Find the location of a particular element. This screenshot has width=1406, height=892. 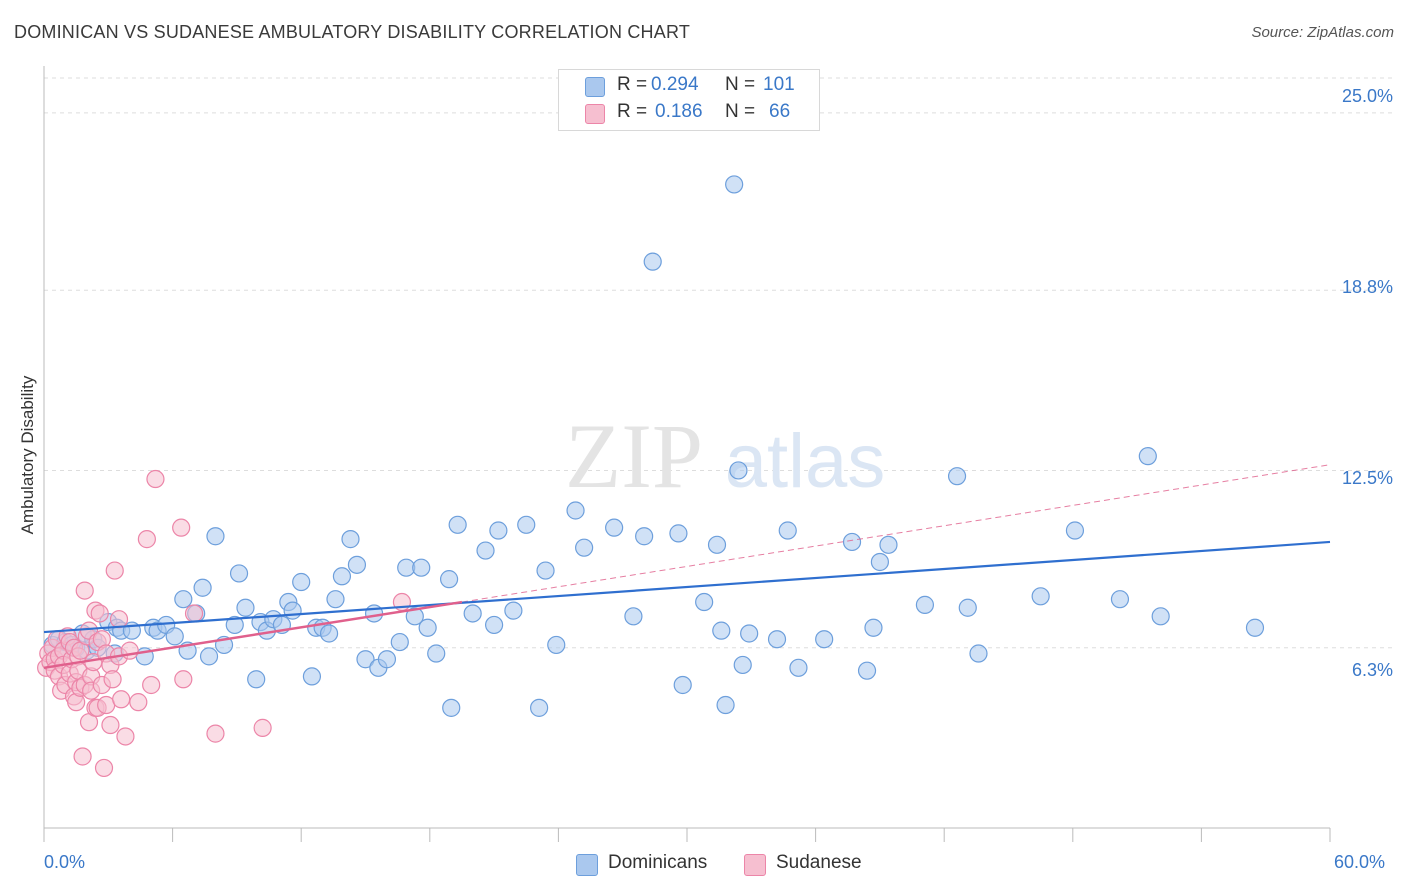

watermark-atlas: atlas is located at coordinates (805, 461).